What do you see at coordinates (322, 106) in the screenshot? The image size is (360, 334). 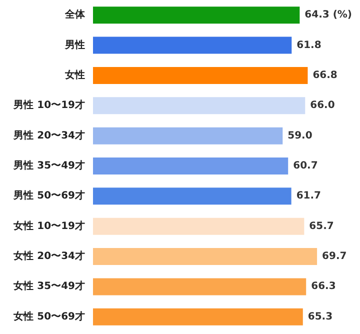 I see `data-label: 66.0` at bounding box center [322, 106].